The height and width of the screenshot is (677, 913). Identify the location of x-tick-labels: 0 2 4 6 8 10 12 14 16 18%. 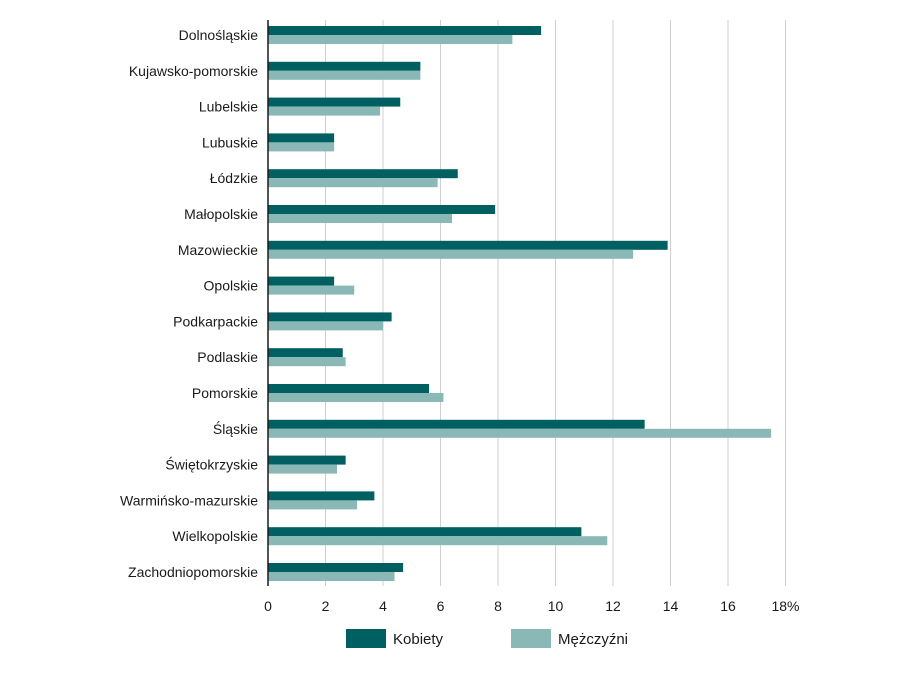
(531, 606).